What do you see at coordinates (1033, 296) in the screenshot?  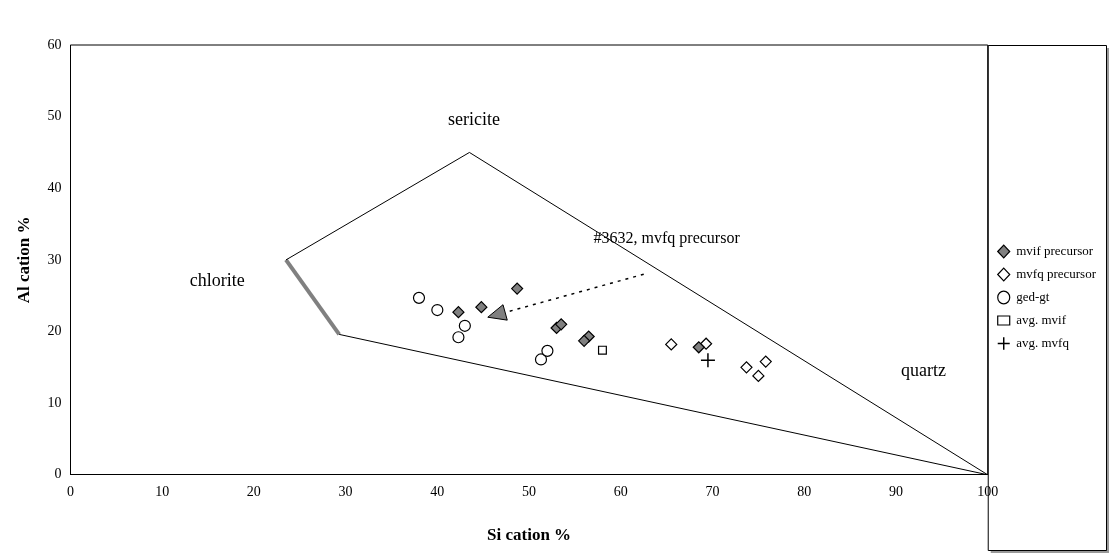 I see `legend-label: ged-gt` at bounding box center [1033, 296].